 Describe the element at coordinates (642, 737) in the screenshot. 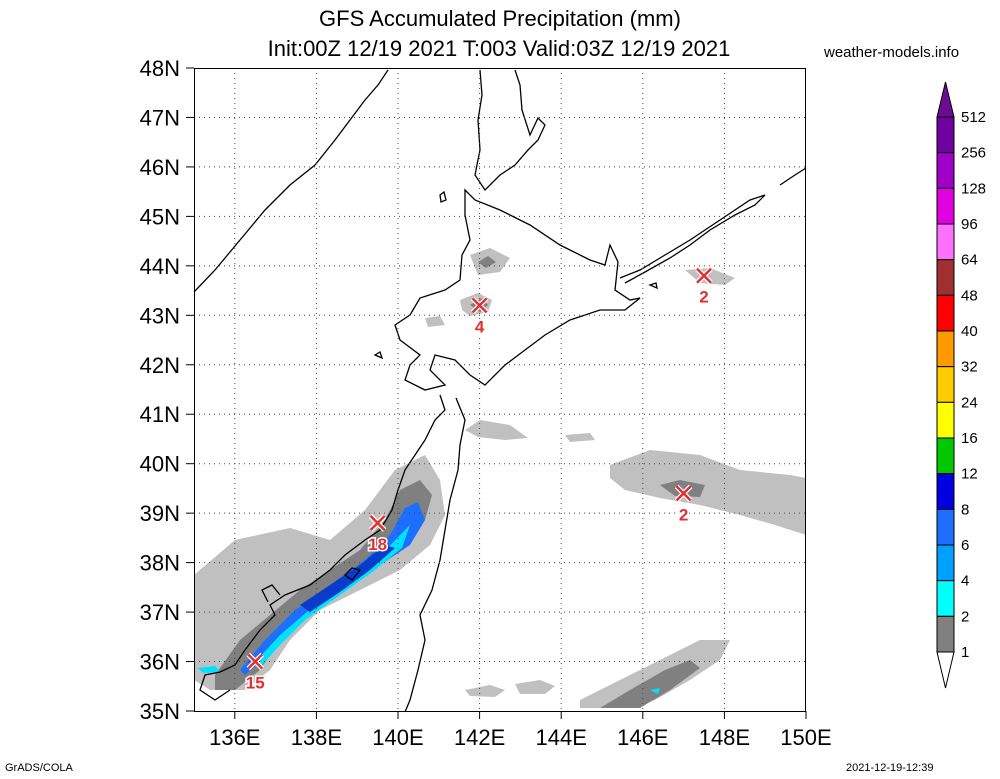

I see `lon-label: 146E` at that location.